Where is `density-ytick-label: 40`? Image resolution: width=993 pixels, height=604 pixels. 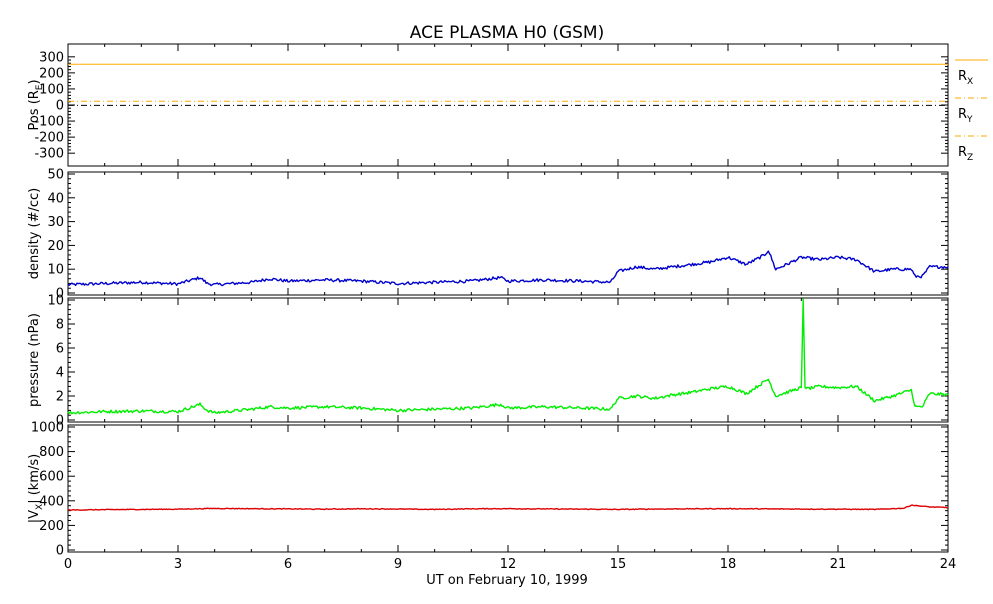
density-ytick-label: 40 is located at coordinates (55, 198).